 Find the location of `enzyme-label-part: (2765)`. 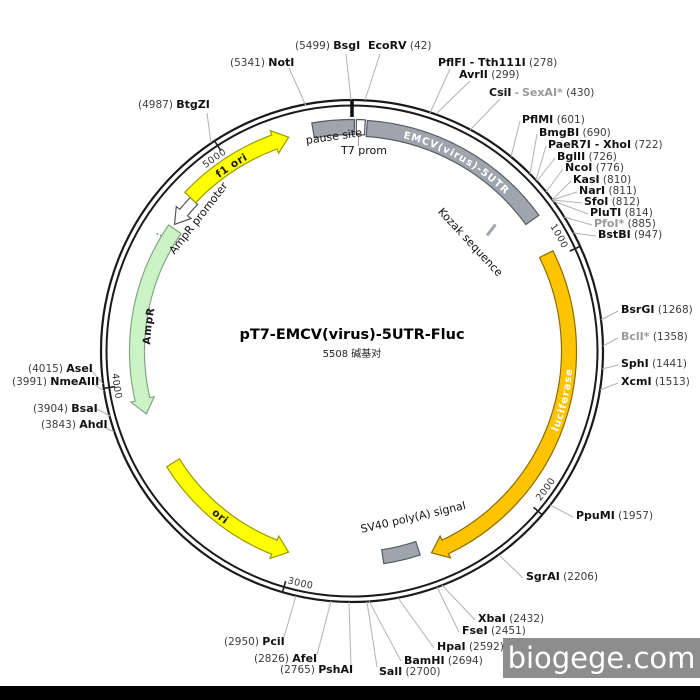

enzyme-label-part: (2765) is located at coordinates (299, 670).